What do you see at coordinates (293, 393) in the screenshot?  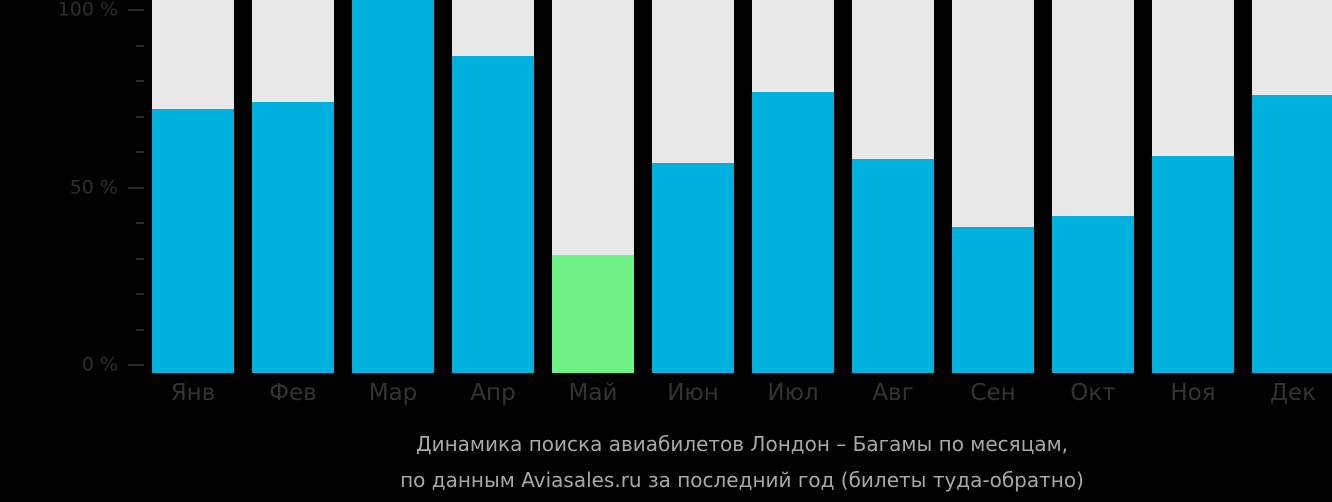 I see `x-tick-label: Фев` at bounding box center [293, 393].